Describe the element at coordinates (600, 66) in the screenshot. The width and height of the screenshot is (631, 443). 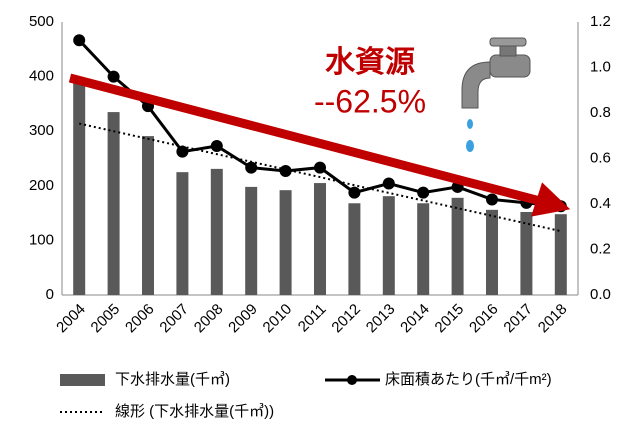
I see `y2-tick-label: 1.0` at that location.